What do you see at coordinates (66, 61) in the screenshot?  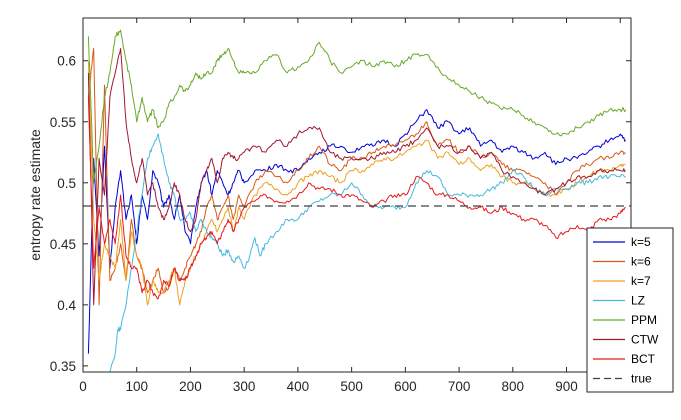 I see `y-tick-label: 0.6` at bounding box center [66, 61].